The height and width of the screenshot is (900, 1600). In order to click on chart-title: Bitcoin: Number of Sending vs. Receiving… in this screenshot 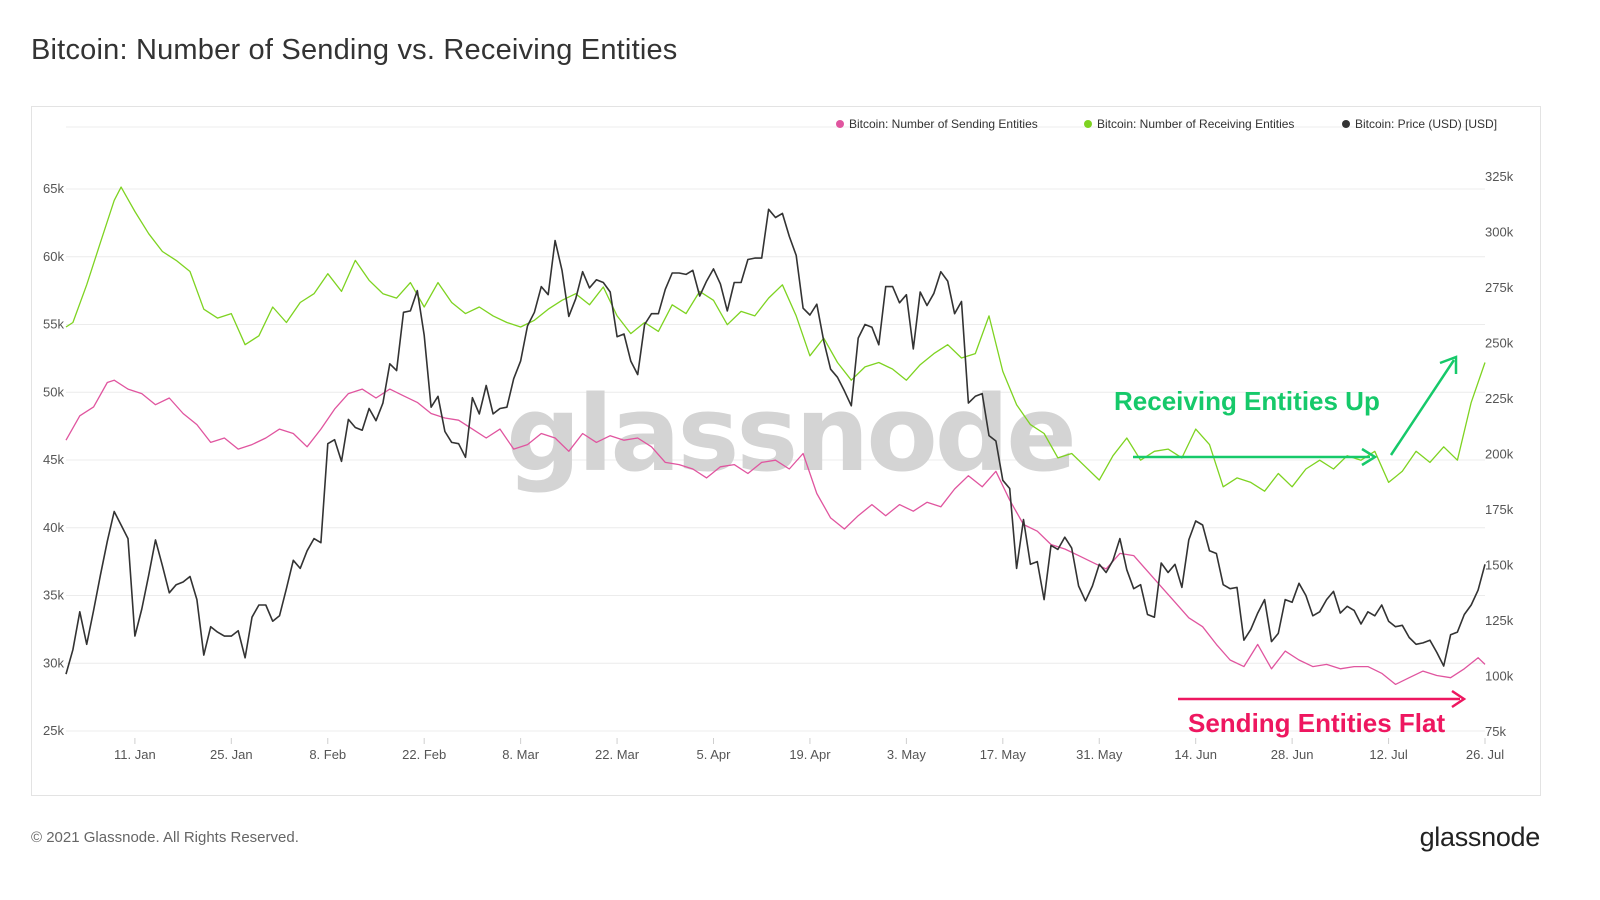, I will do `click(354, 50)`.